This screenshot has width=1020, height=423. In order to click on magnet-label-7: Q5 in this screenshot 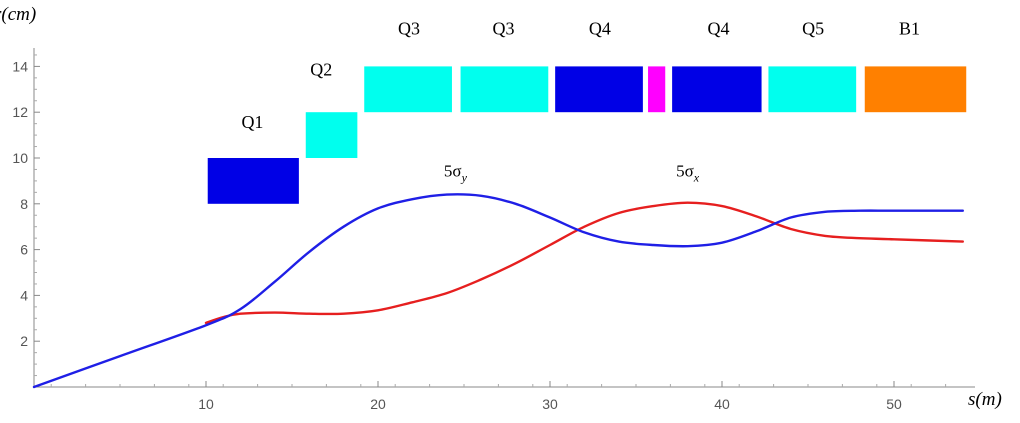, I will do `click(813, 28)`.